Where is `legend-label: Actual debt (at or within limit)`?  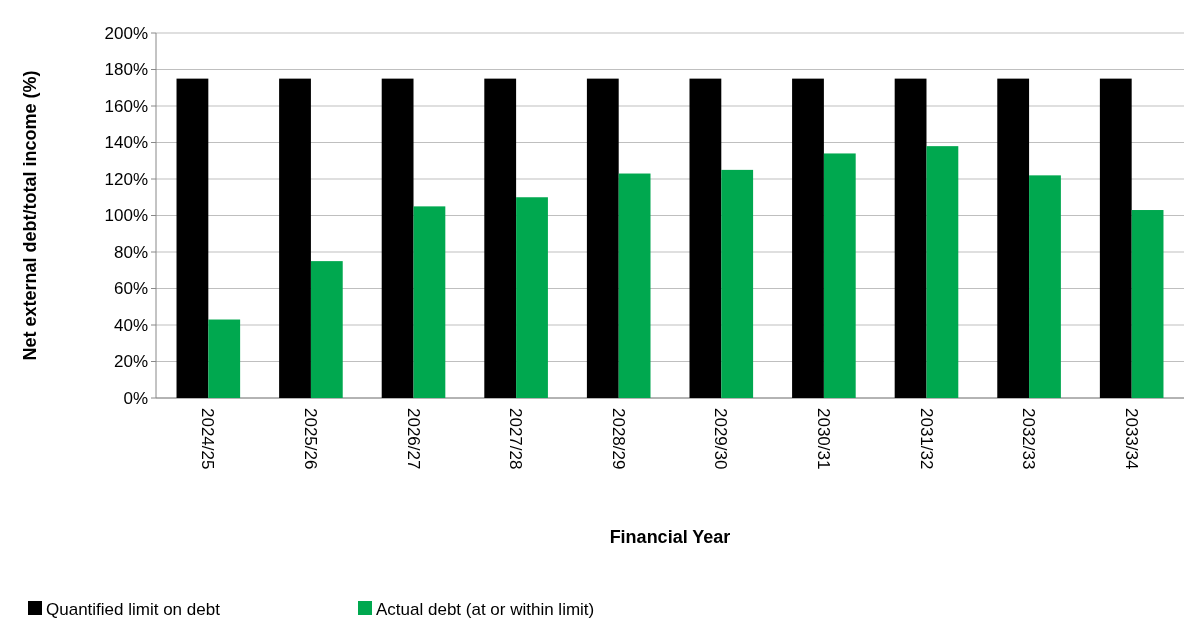
legend-label: Actual debt (at or within limit) is located at coordinates (485, 609).